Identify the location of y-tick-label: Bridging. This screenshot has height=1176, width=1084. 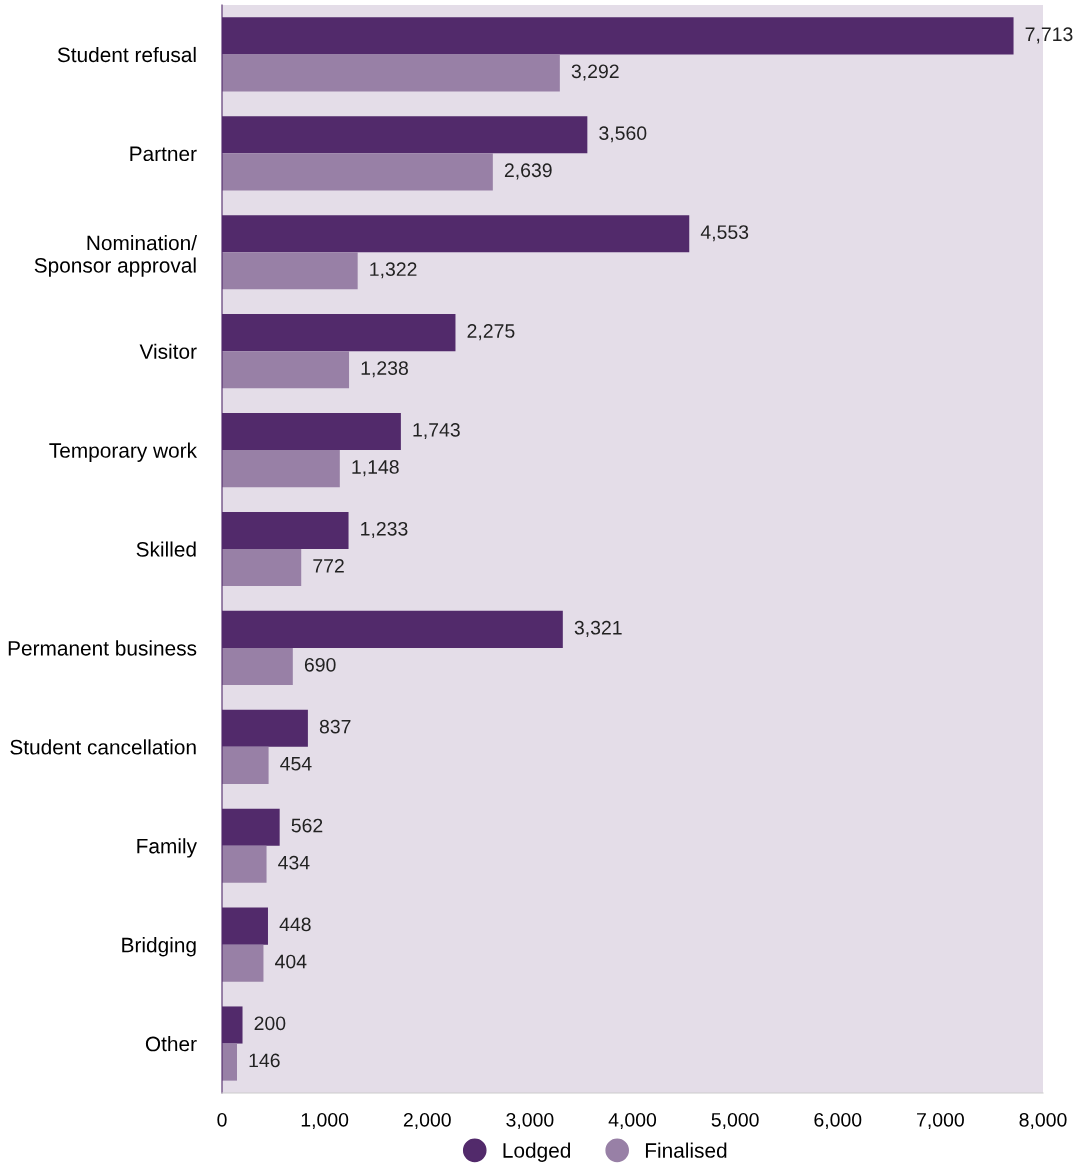
(159, 947).